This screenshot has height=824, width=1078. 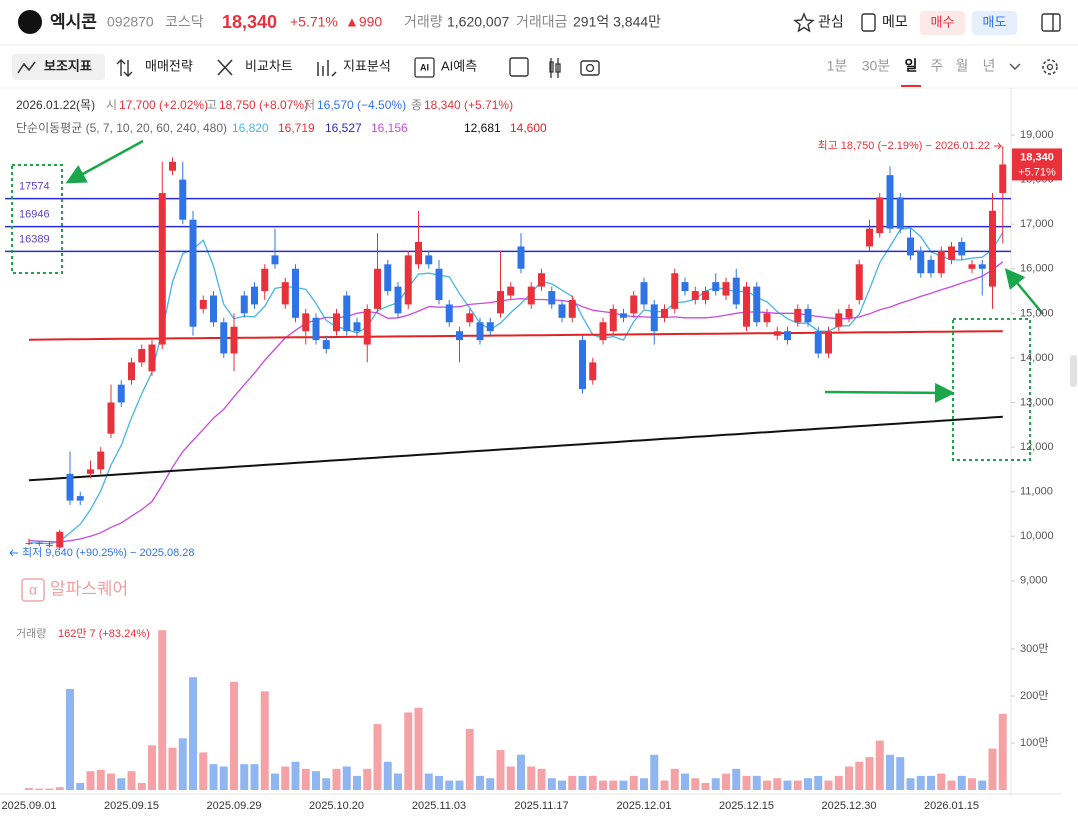 I want to click on watch-button: 관심, so click(x=831, y=22).